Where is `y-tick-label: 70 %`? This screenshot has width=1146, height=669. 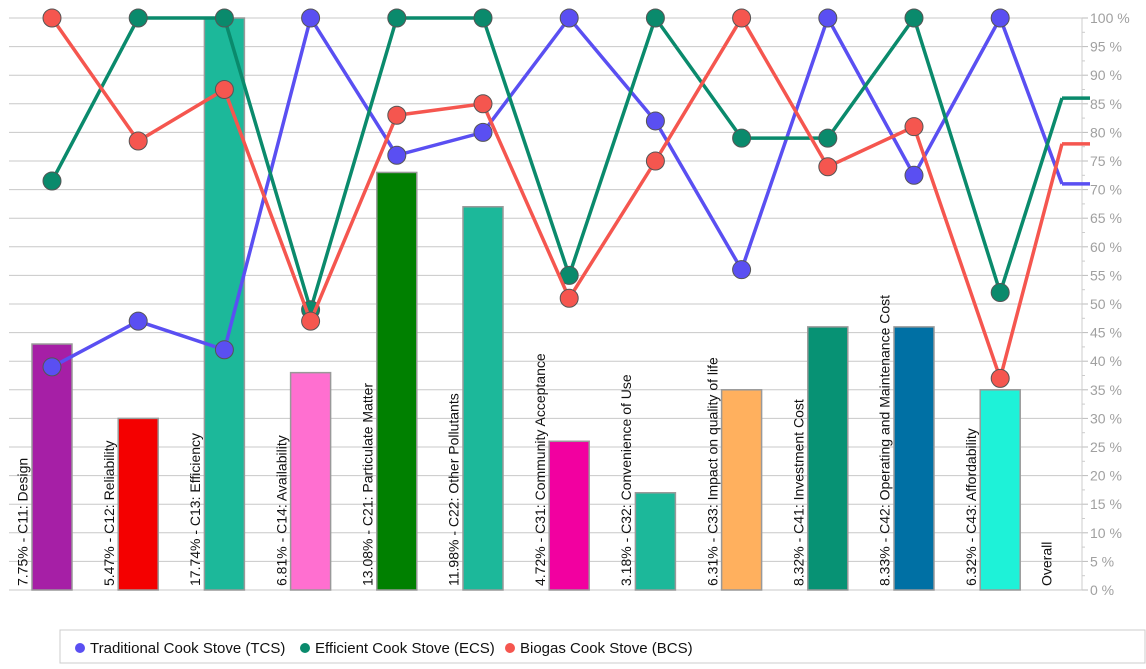 y-tick-label: 70 % is located at coordinates (1106, 190).